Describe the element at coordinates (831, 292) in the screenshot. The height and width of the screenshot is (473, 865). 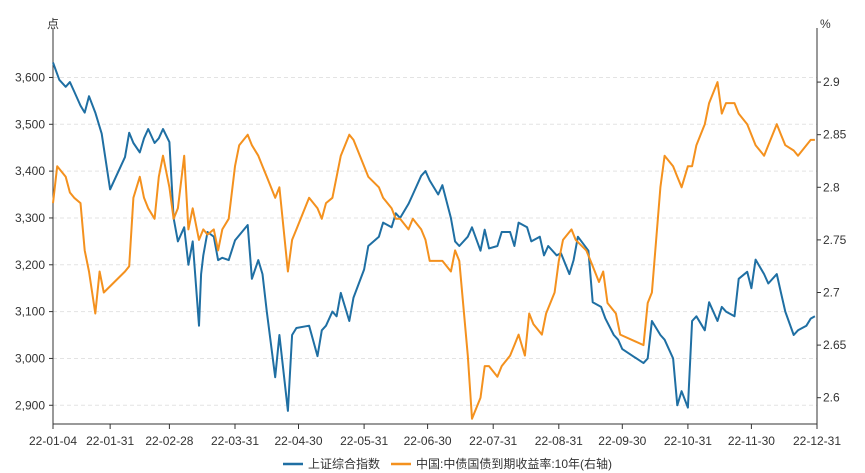
I see `right-tick-label: 2.7` at that location.